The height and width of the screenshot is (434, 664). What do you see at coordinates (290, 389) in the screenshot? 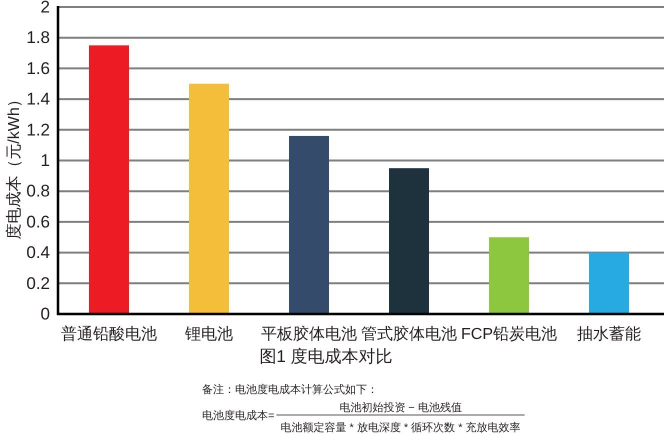
I see `text: 备注：电池度电成本计算公式如下：` at bounding box center [290, 389].